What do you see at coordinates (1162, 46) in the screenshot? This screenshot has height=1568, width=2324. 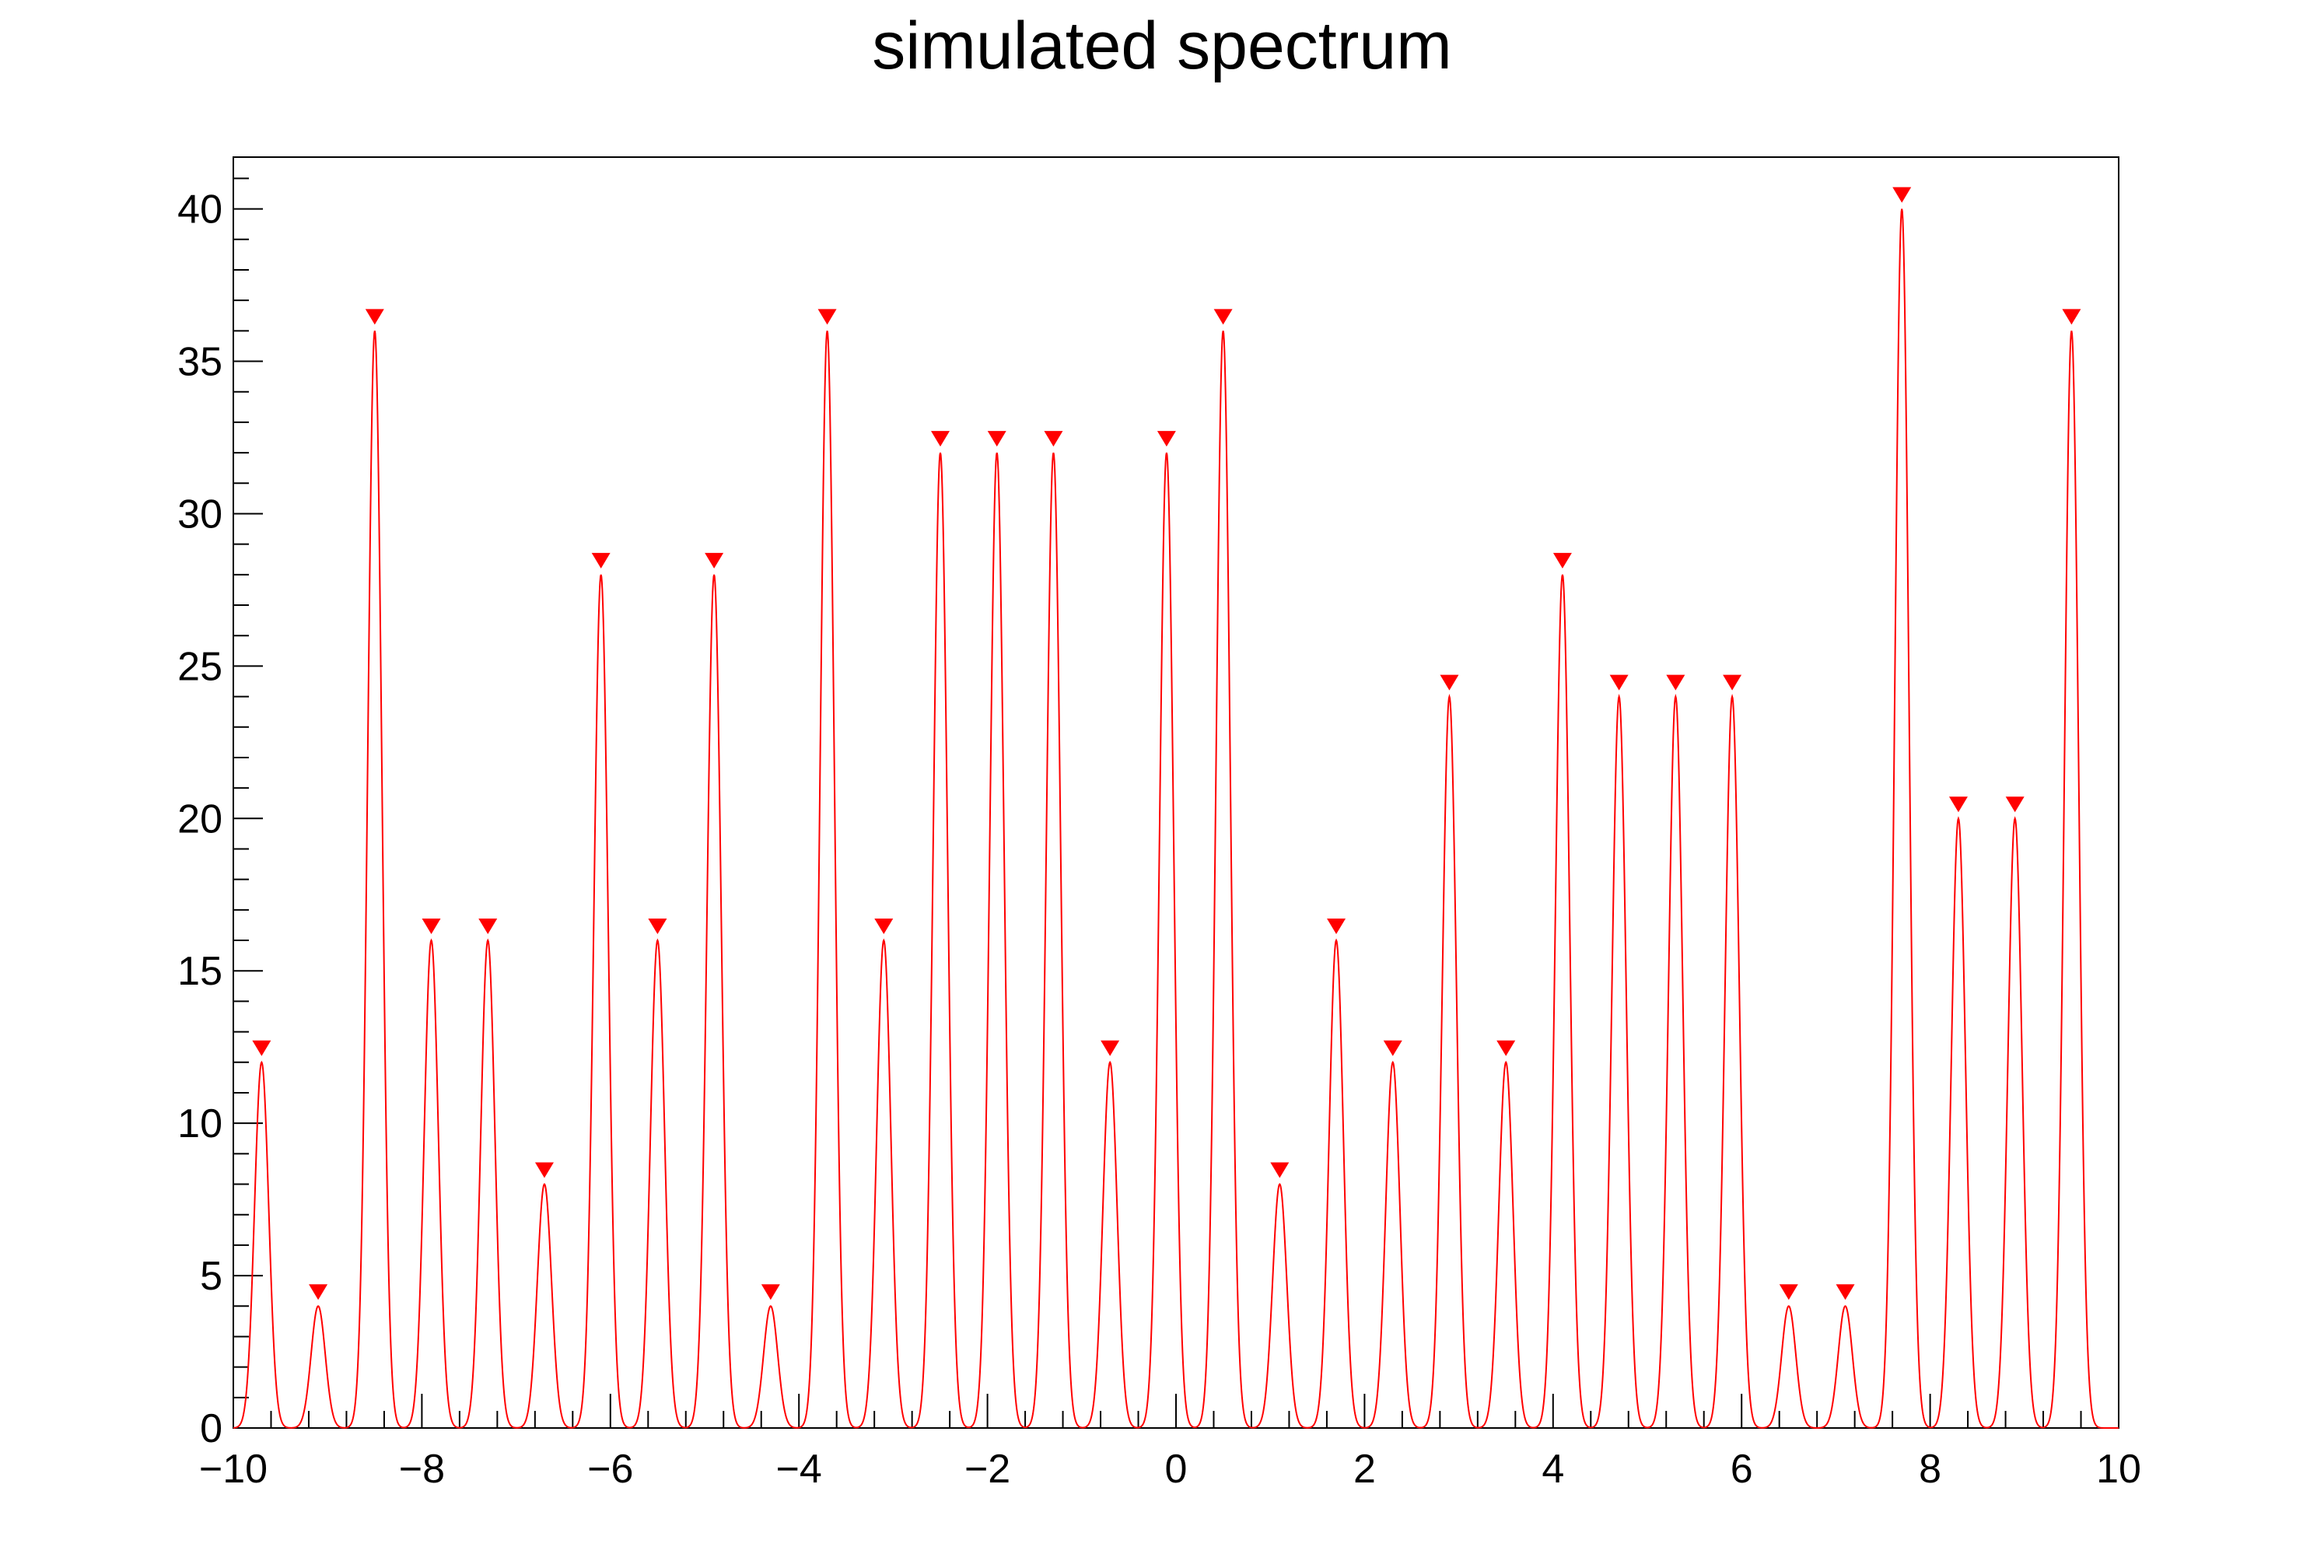 I see `chart-title: simulated spectrum` at bounding box center [1162, 46].